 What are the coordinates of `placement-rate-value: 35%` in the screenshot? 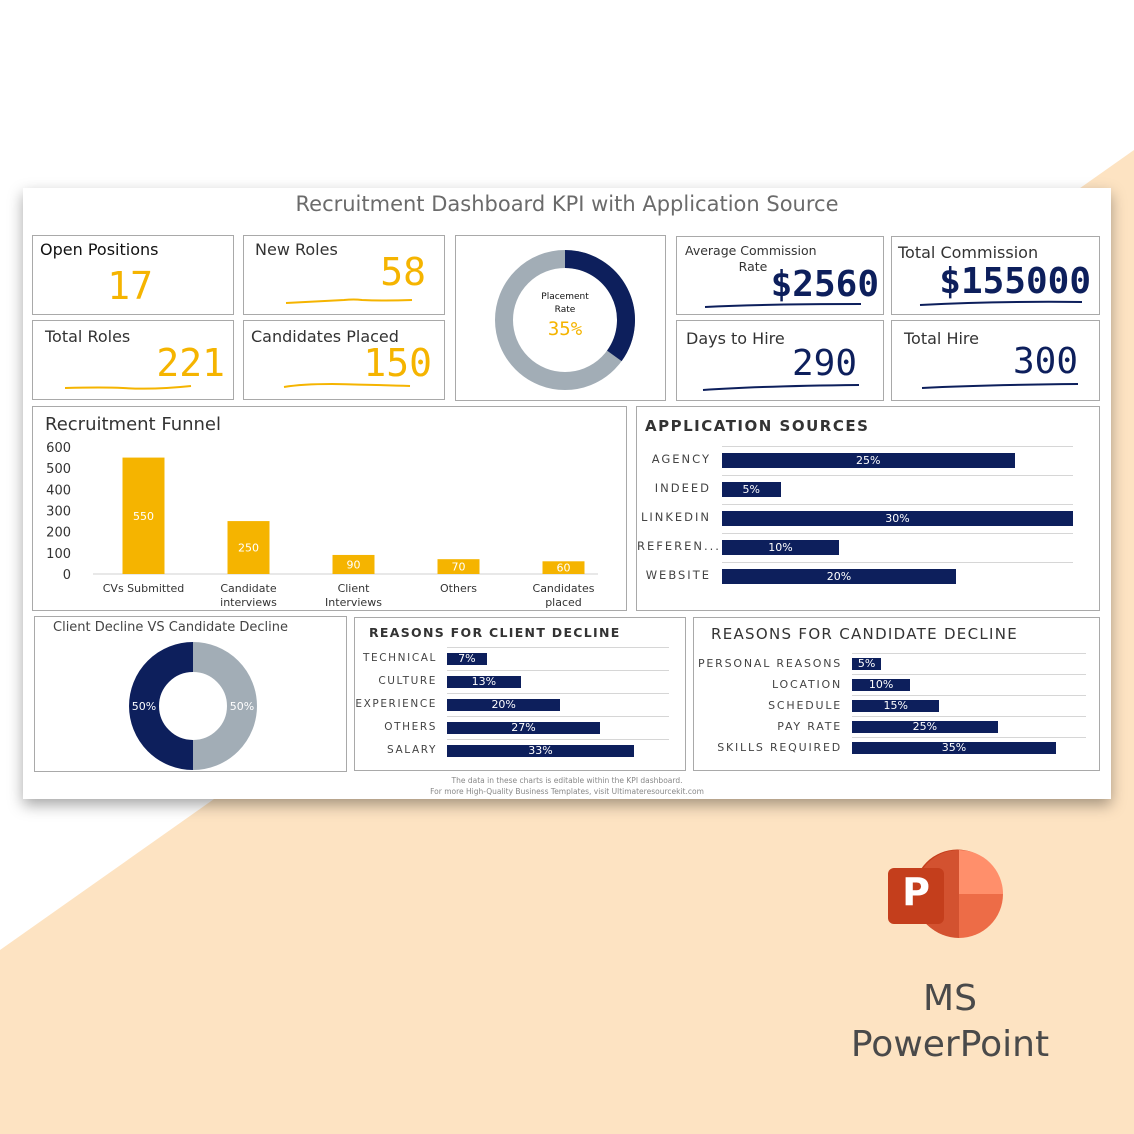 It's located at (565, 329).